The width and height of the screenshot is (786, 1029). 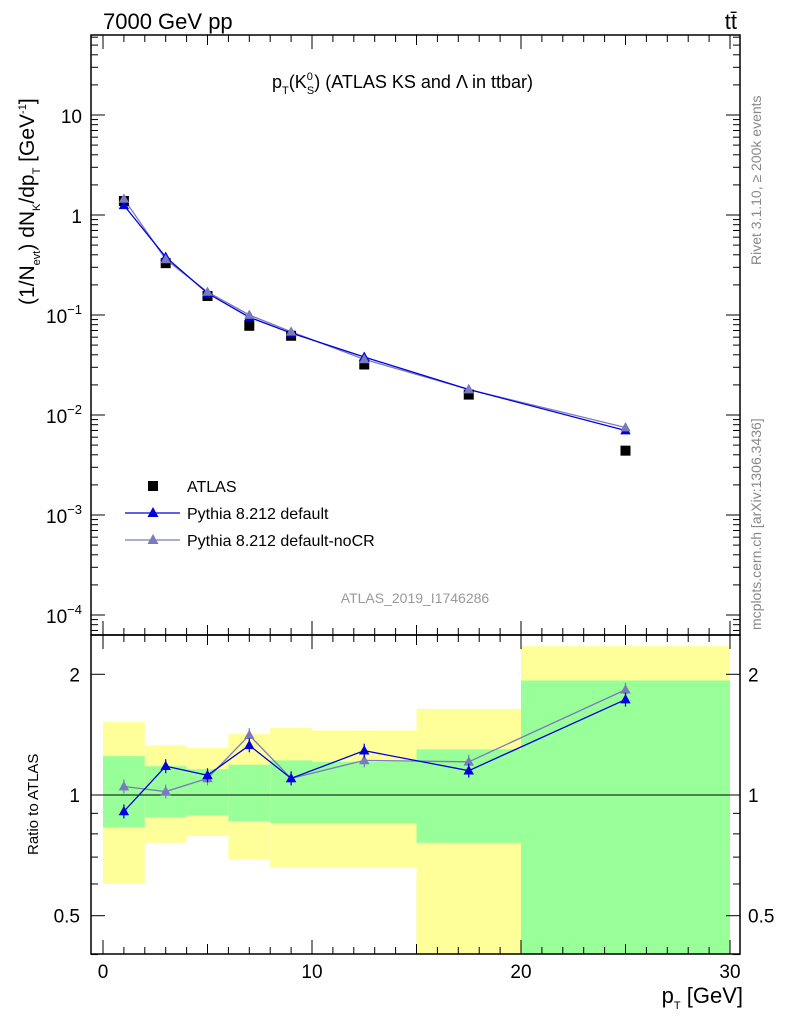 What do you see at coordinates (64, 415) in the screenshot?
I see `main-y-tick-label: 10⁻²` at bounding box center [64, 415].